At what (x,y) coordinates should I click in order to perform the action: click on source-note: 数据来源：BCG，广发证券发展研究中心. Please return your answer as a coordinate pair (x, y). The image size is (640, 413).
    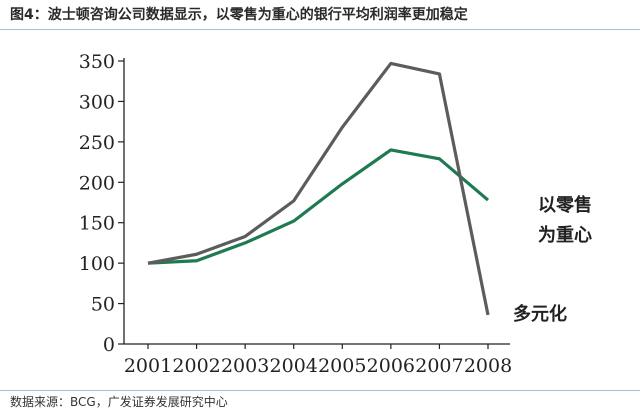
    Looking at the image, I should click on (119, 402).